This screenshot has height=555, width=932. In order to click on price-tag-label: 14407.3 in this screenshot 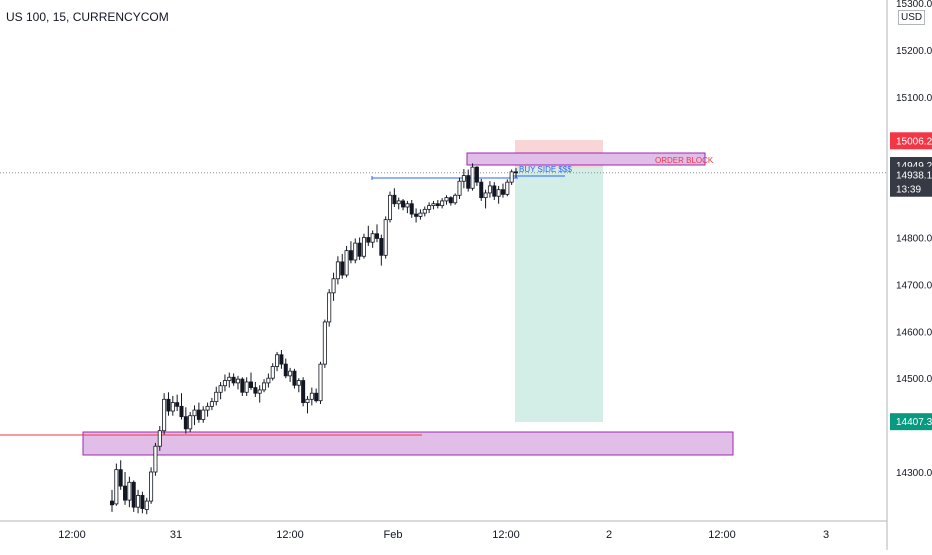, I will do `click(914, 422)`.